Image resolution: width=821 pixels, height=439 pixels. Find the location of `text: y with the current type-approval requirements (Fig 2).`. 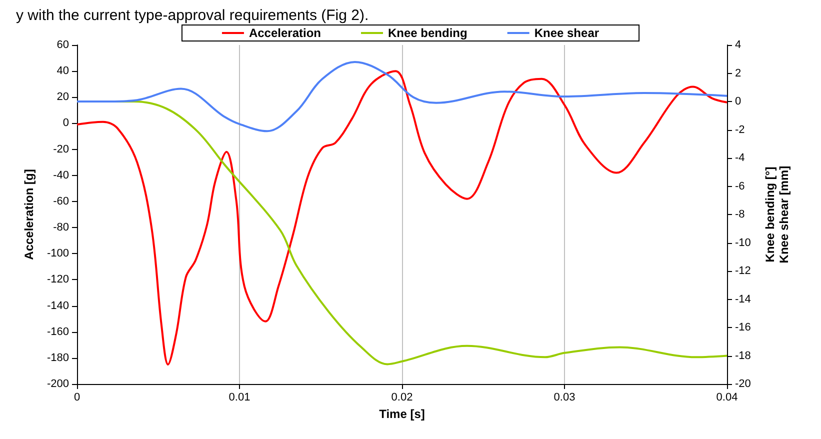

text: y with the current type-approval requirements (Fig 2). is located at coordinates (192, 15).